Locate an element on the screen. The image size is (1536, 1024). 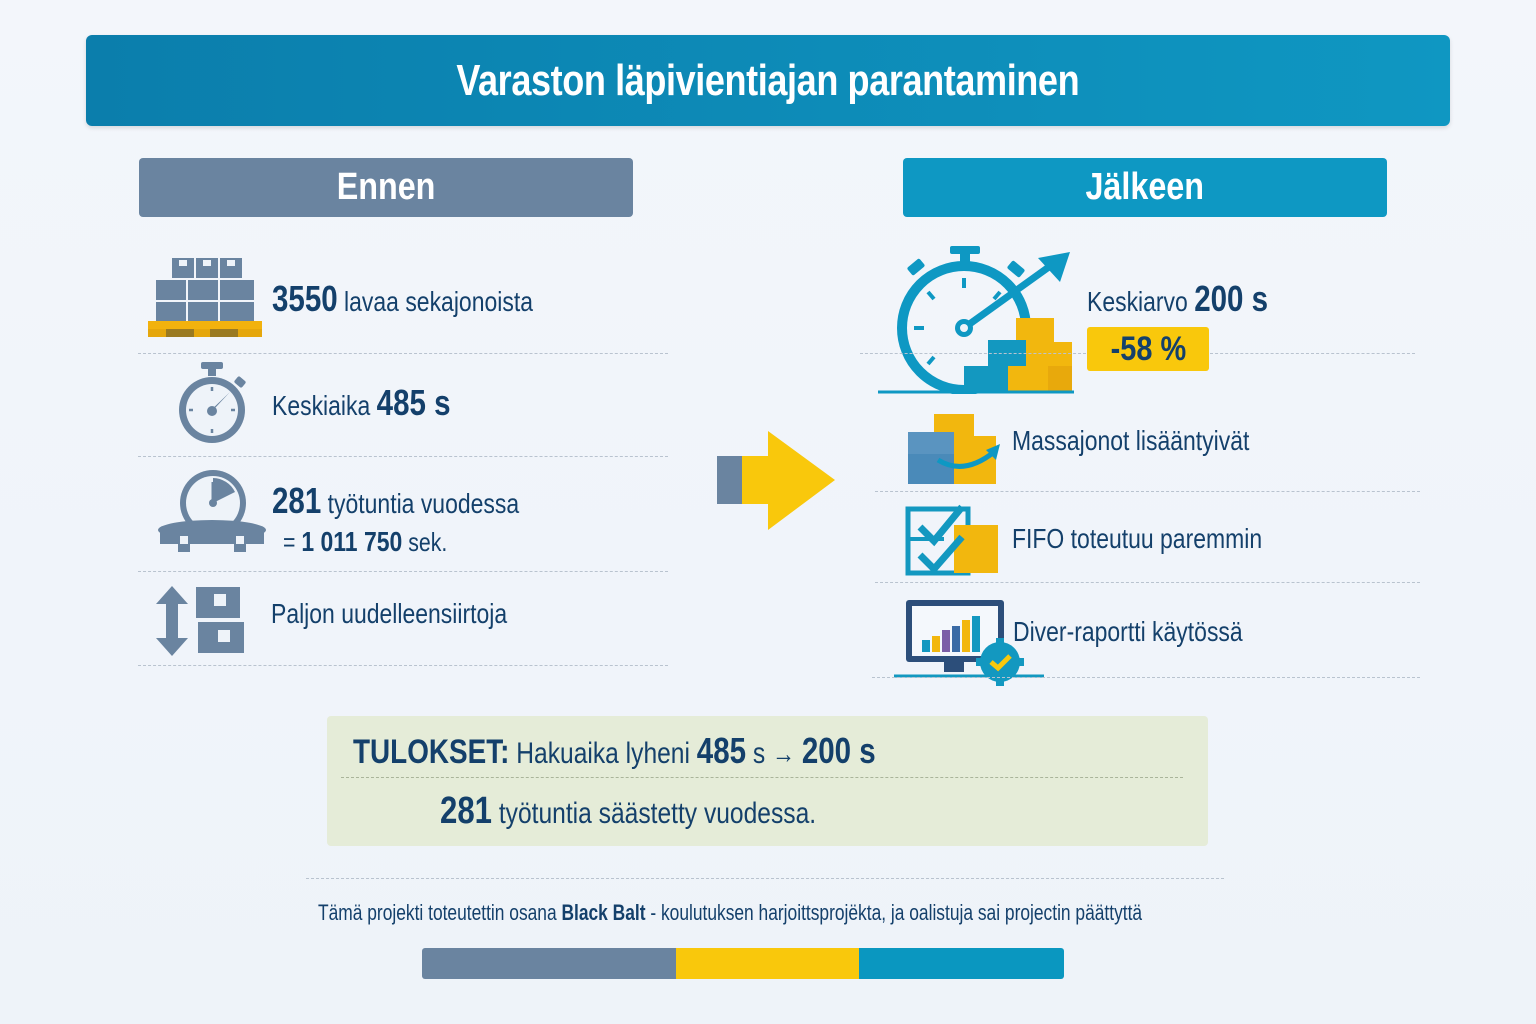
color-bar-segment-blue is located at coordinates (961, 963).